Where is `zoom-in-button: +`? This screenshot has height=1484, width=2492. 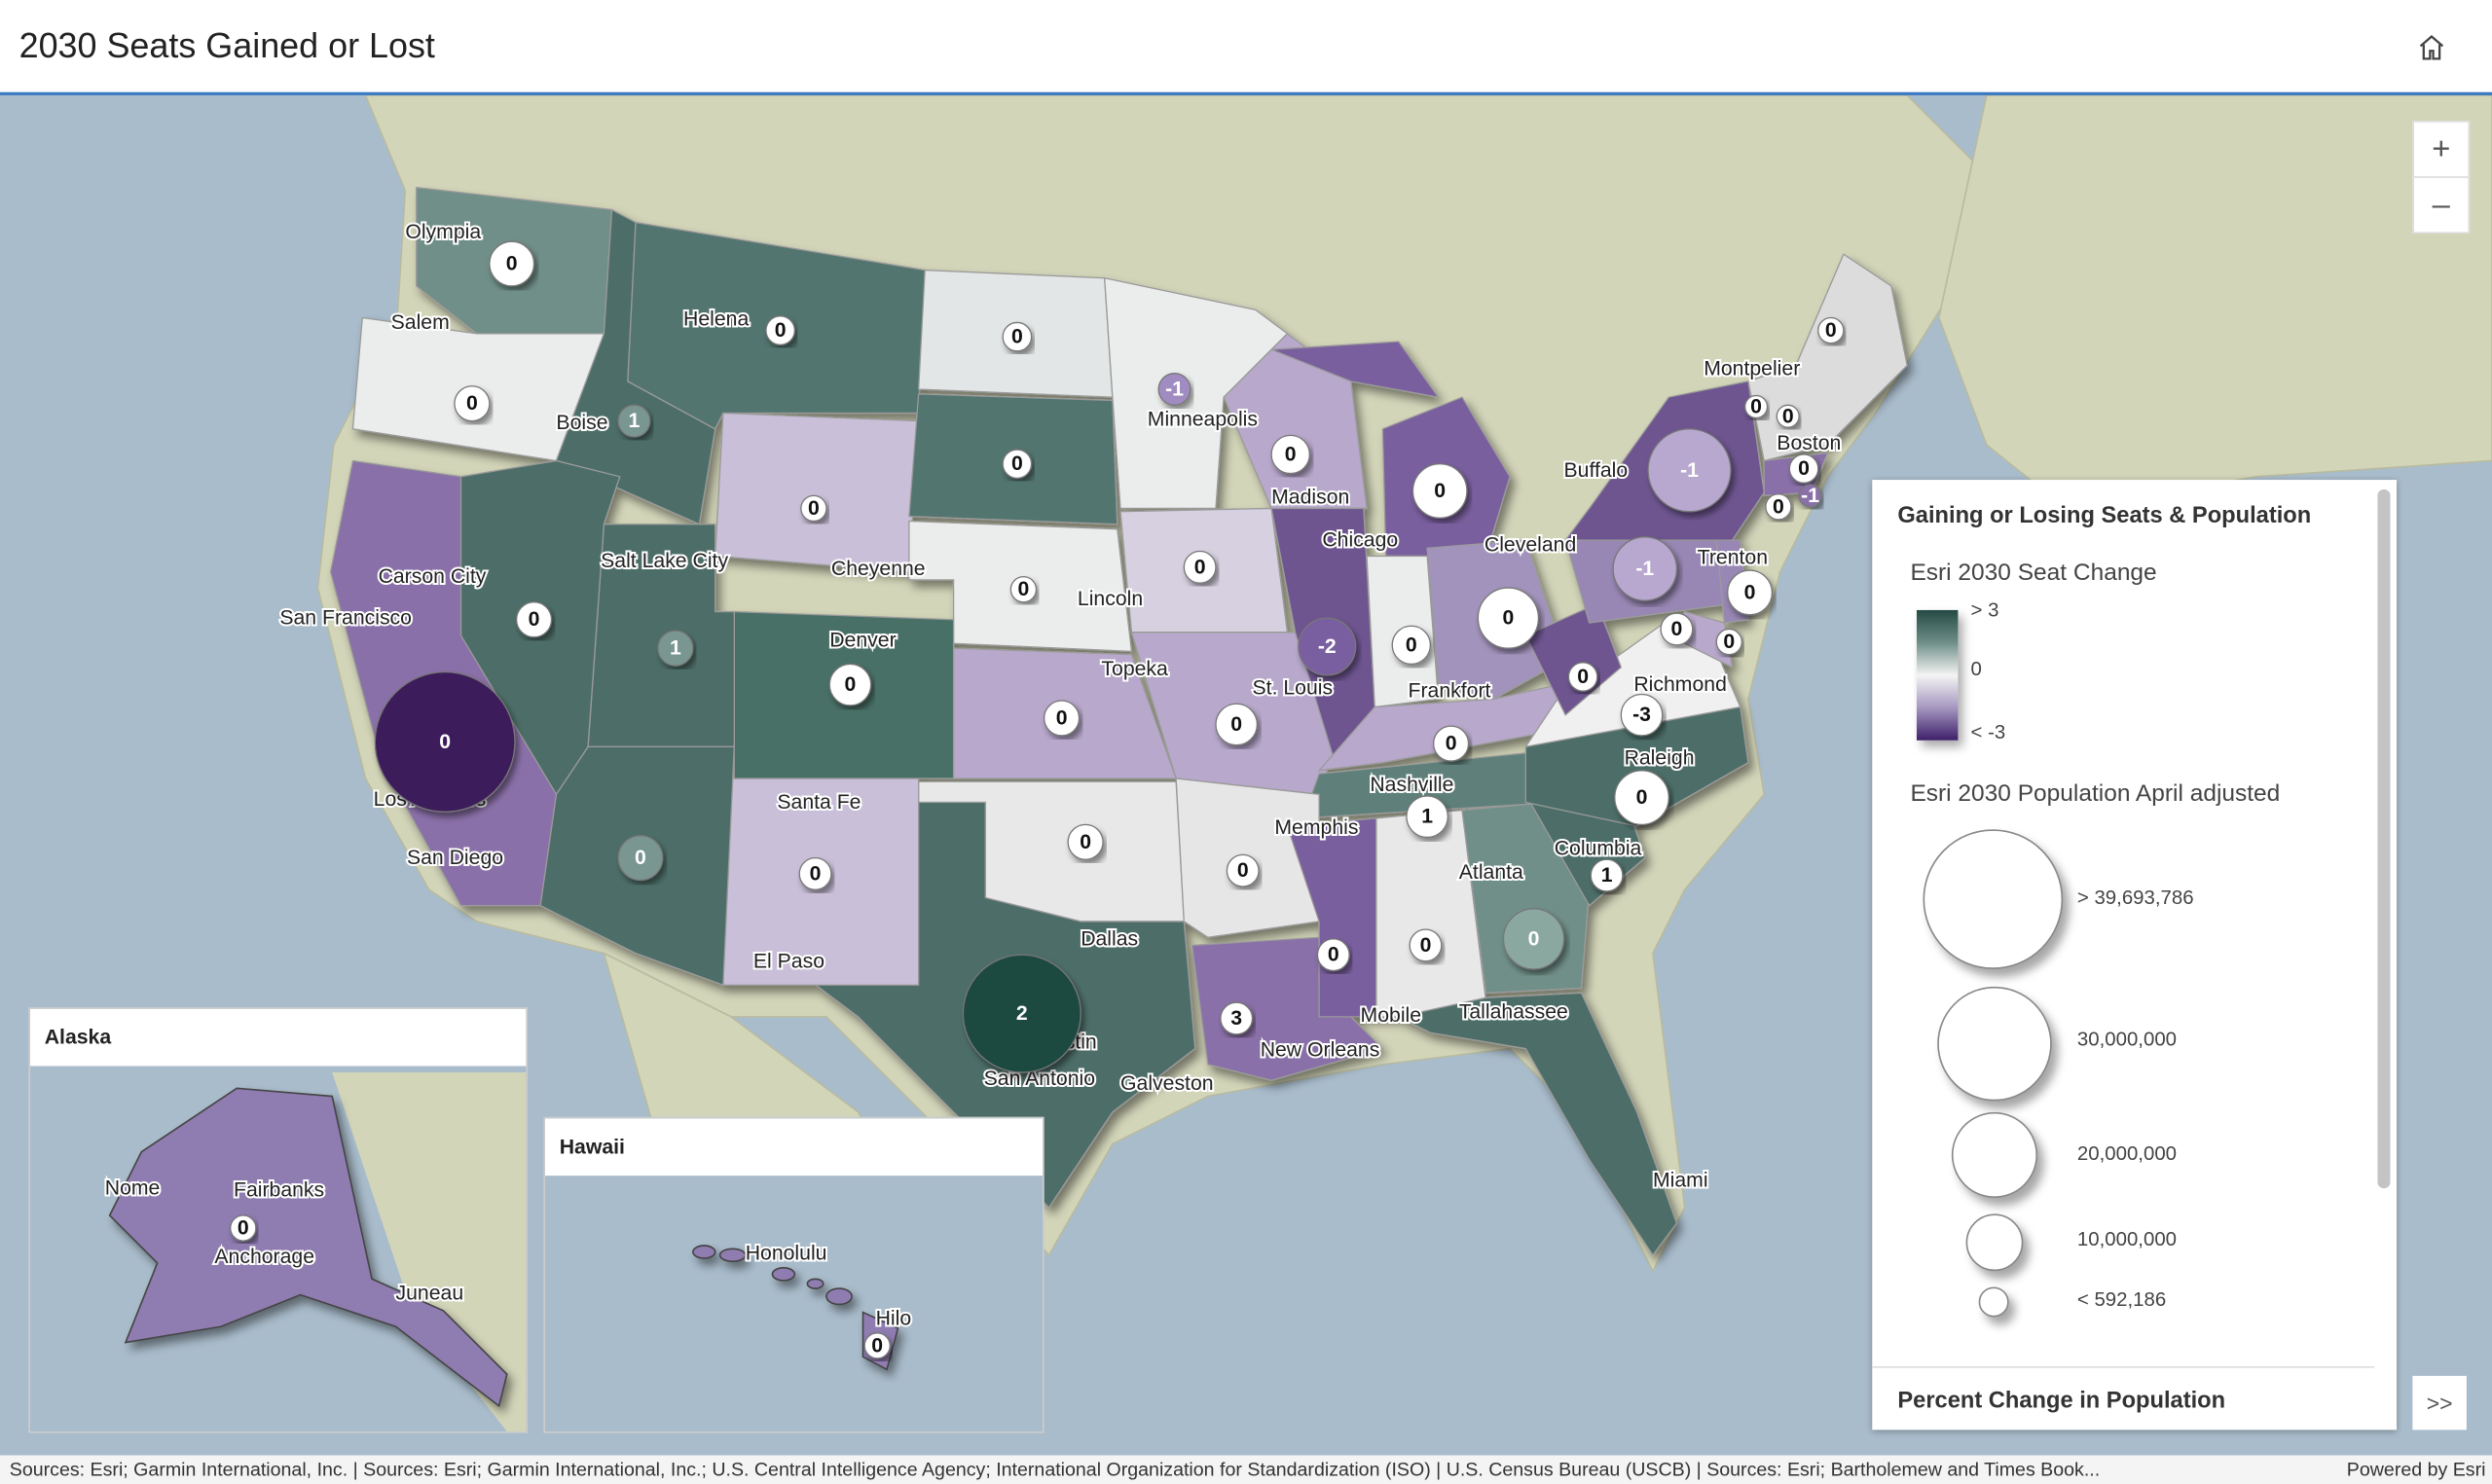 zoom-in-button: + is located at coordinates (2441, 150).